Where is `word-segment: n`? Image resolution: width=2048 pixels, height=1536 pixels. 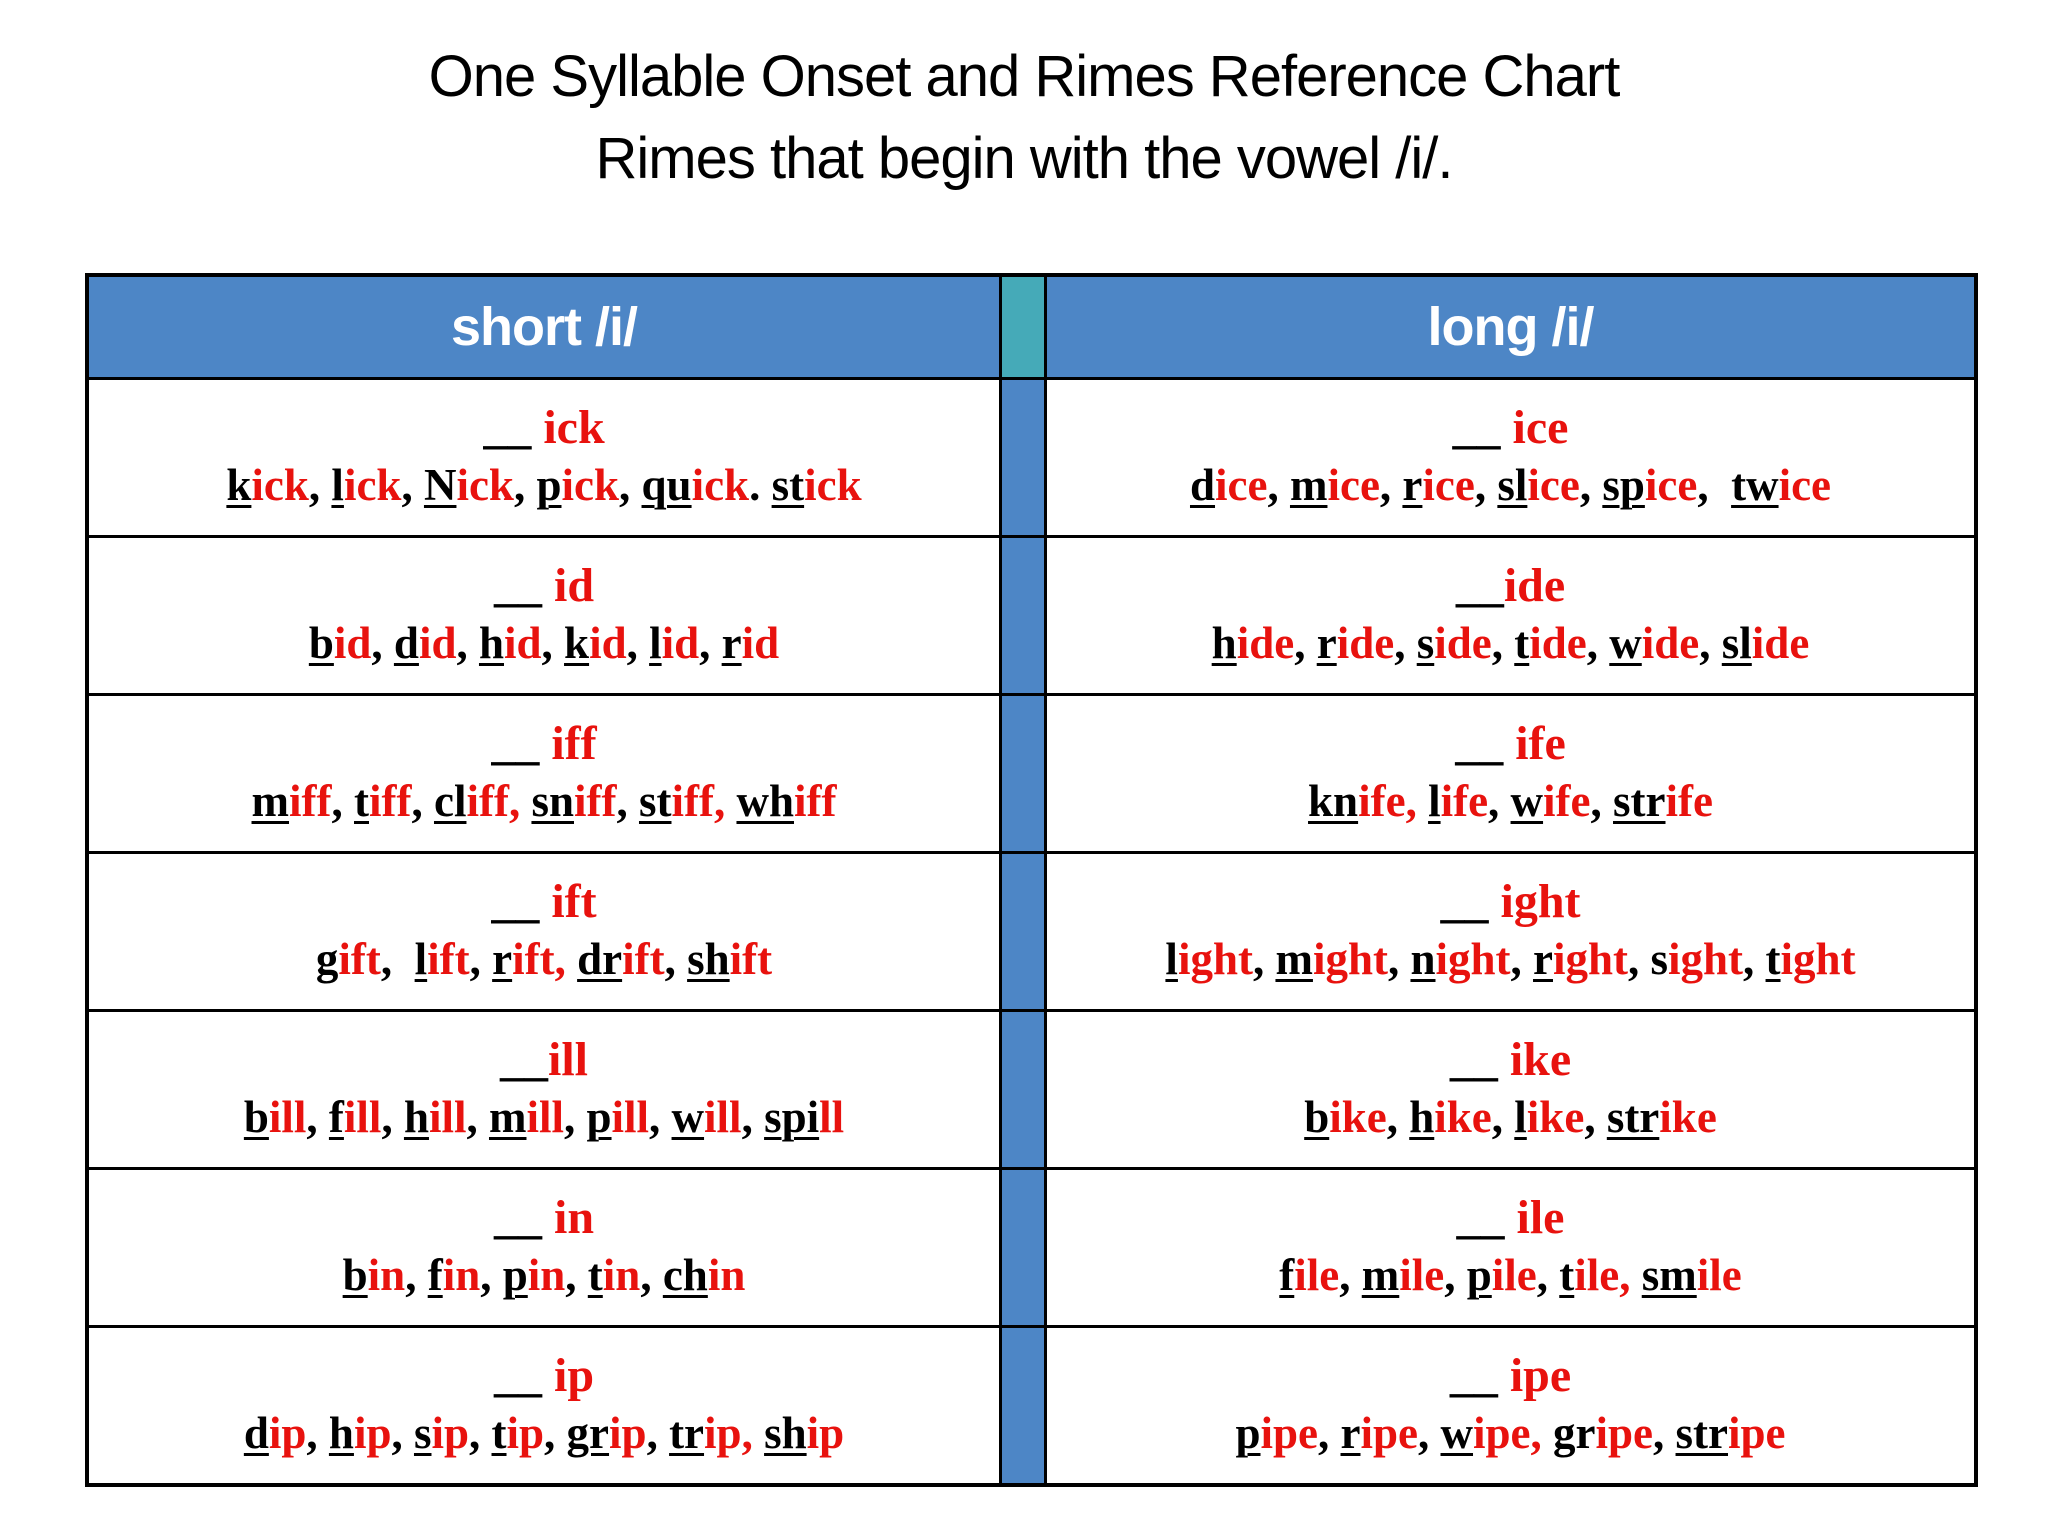 word-segment: n is located at coordinates (1423, 958).